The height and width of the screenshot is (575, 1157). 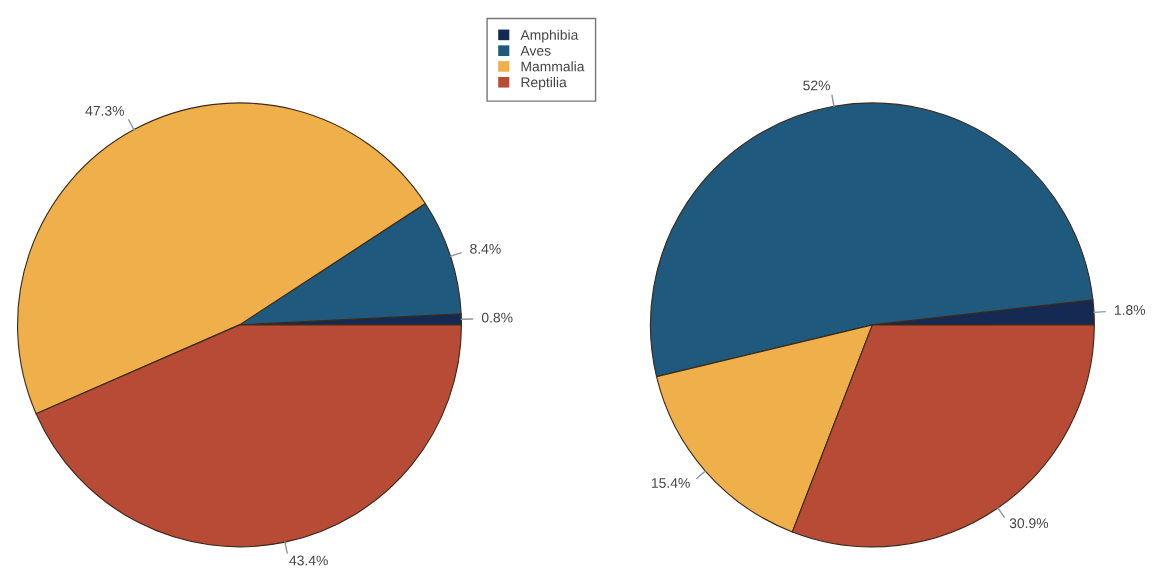 I want to click on data-label: 47.3%, so click(x=105, y=110).